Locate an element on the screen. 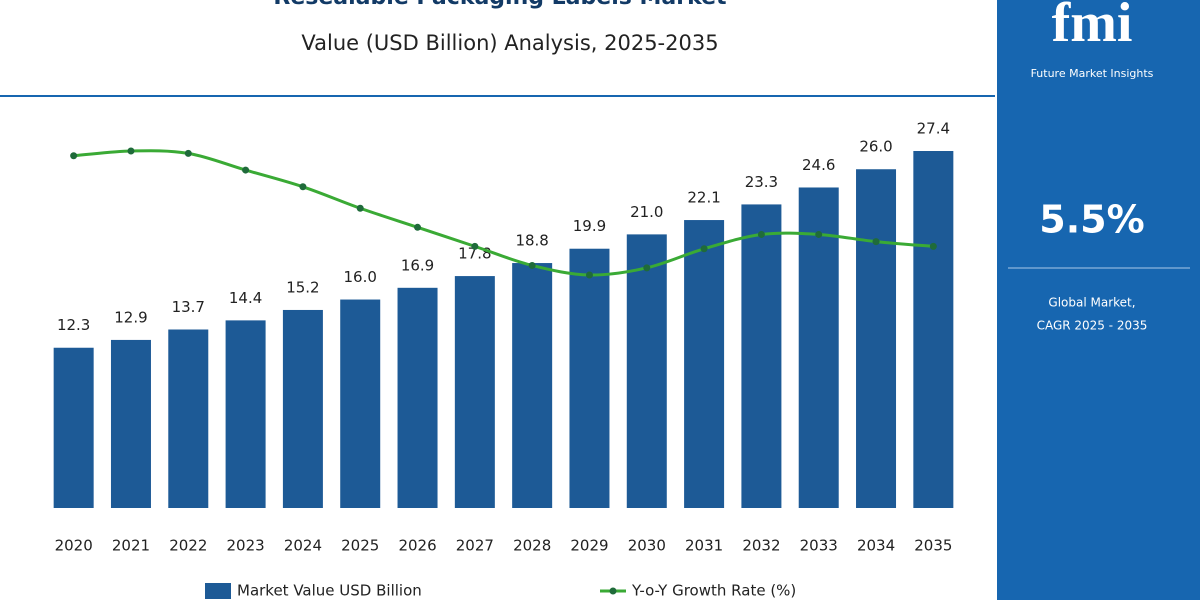  cagr-caption: CAGR 2025 - 2035 is located at coordinates (1092, 326).